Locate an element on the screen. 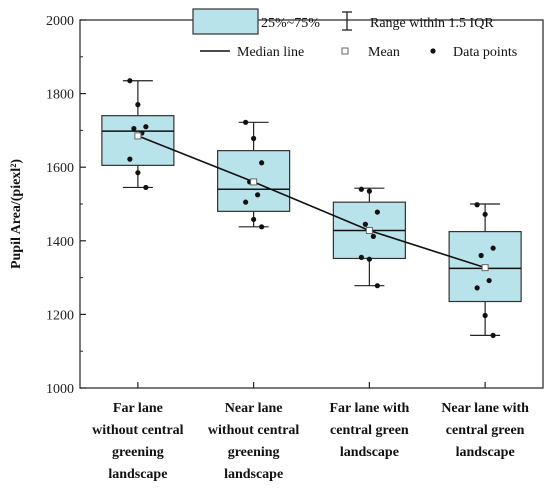 The width and height of the screenshot is (550, 490). y-tick-label: 1000 is located at coordinates (60, 389).